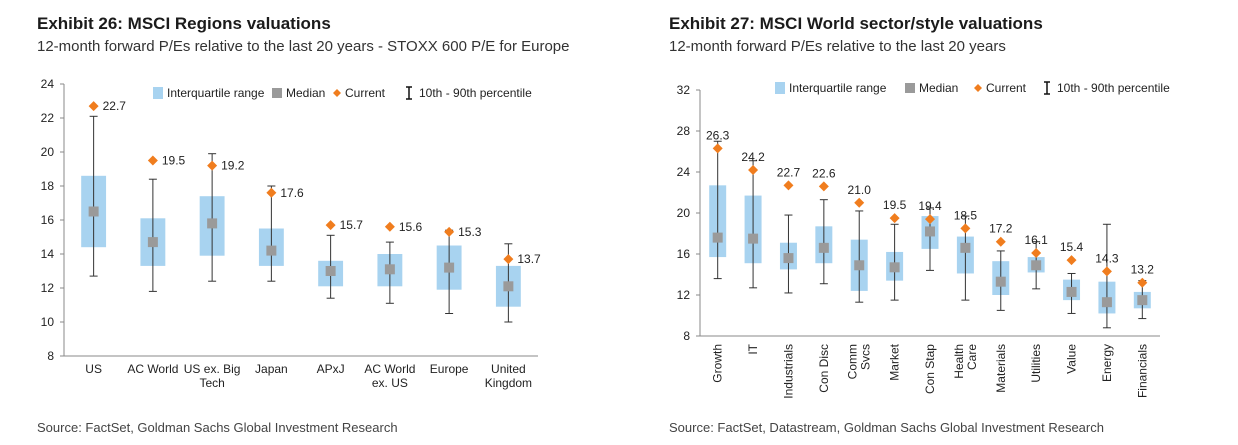  Describe the element at coordinates (48, 254) in the screenshot. I see `regions-y-tick-label: 14` at that location.